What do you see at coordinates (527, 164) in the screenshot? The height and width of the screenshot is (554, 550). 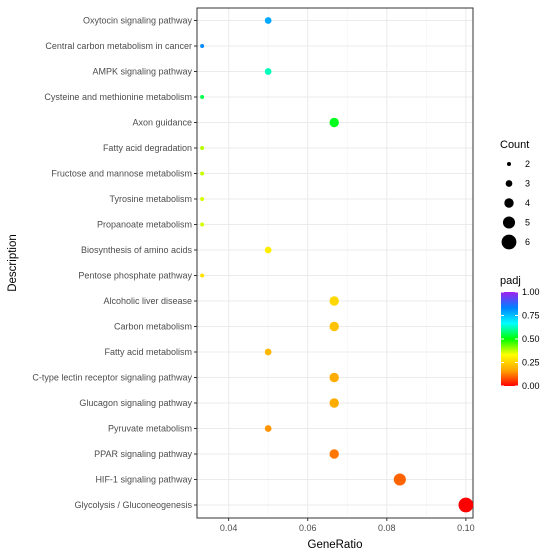 I see `legend-count-label: 2` at bounding box center [527, 164].